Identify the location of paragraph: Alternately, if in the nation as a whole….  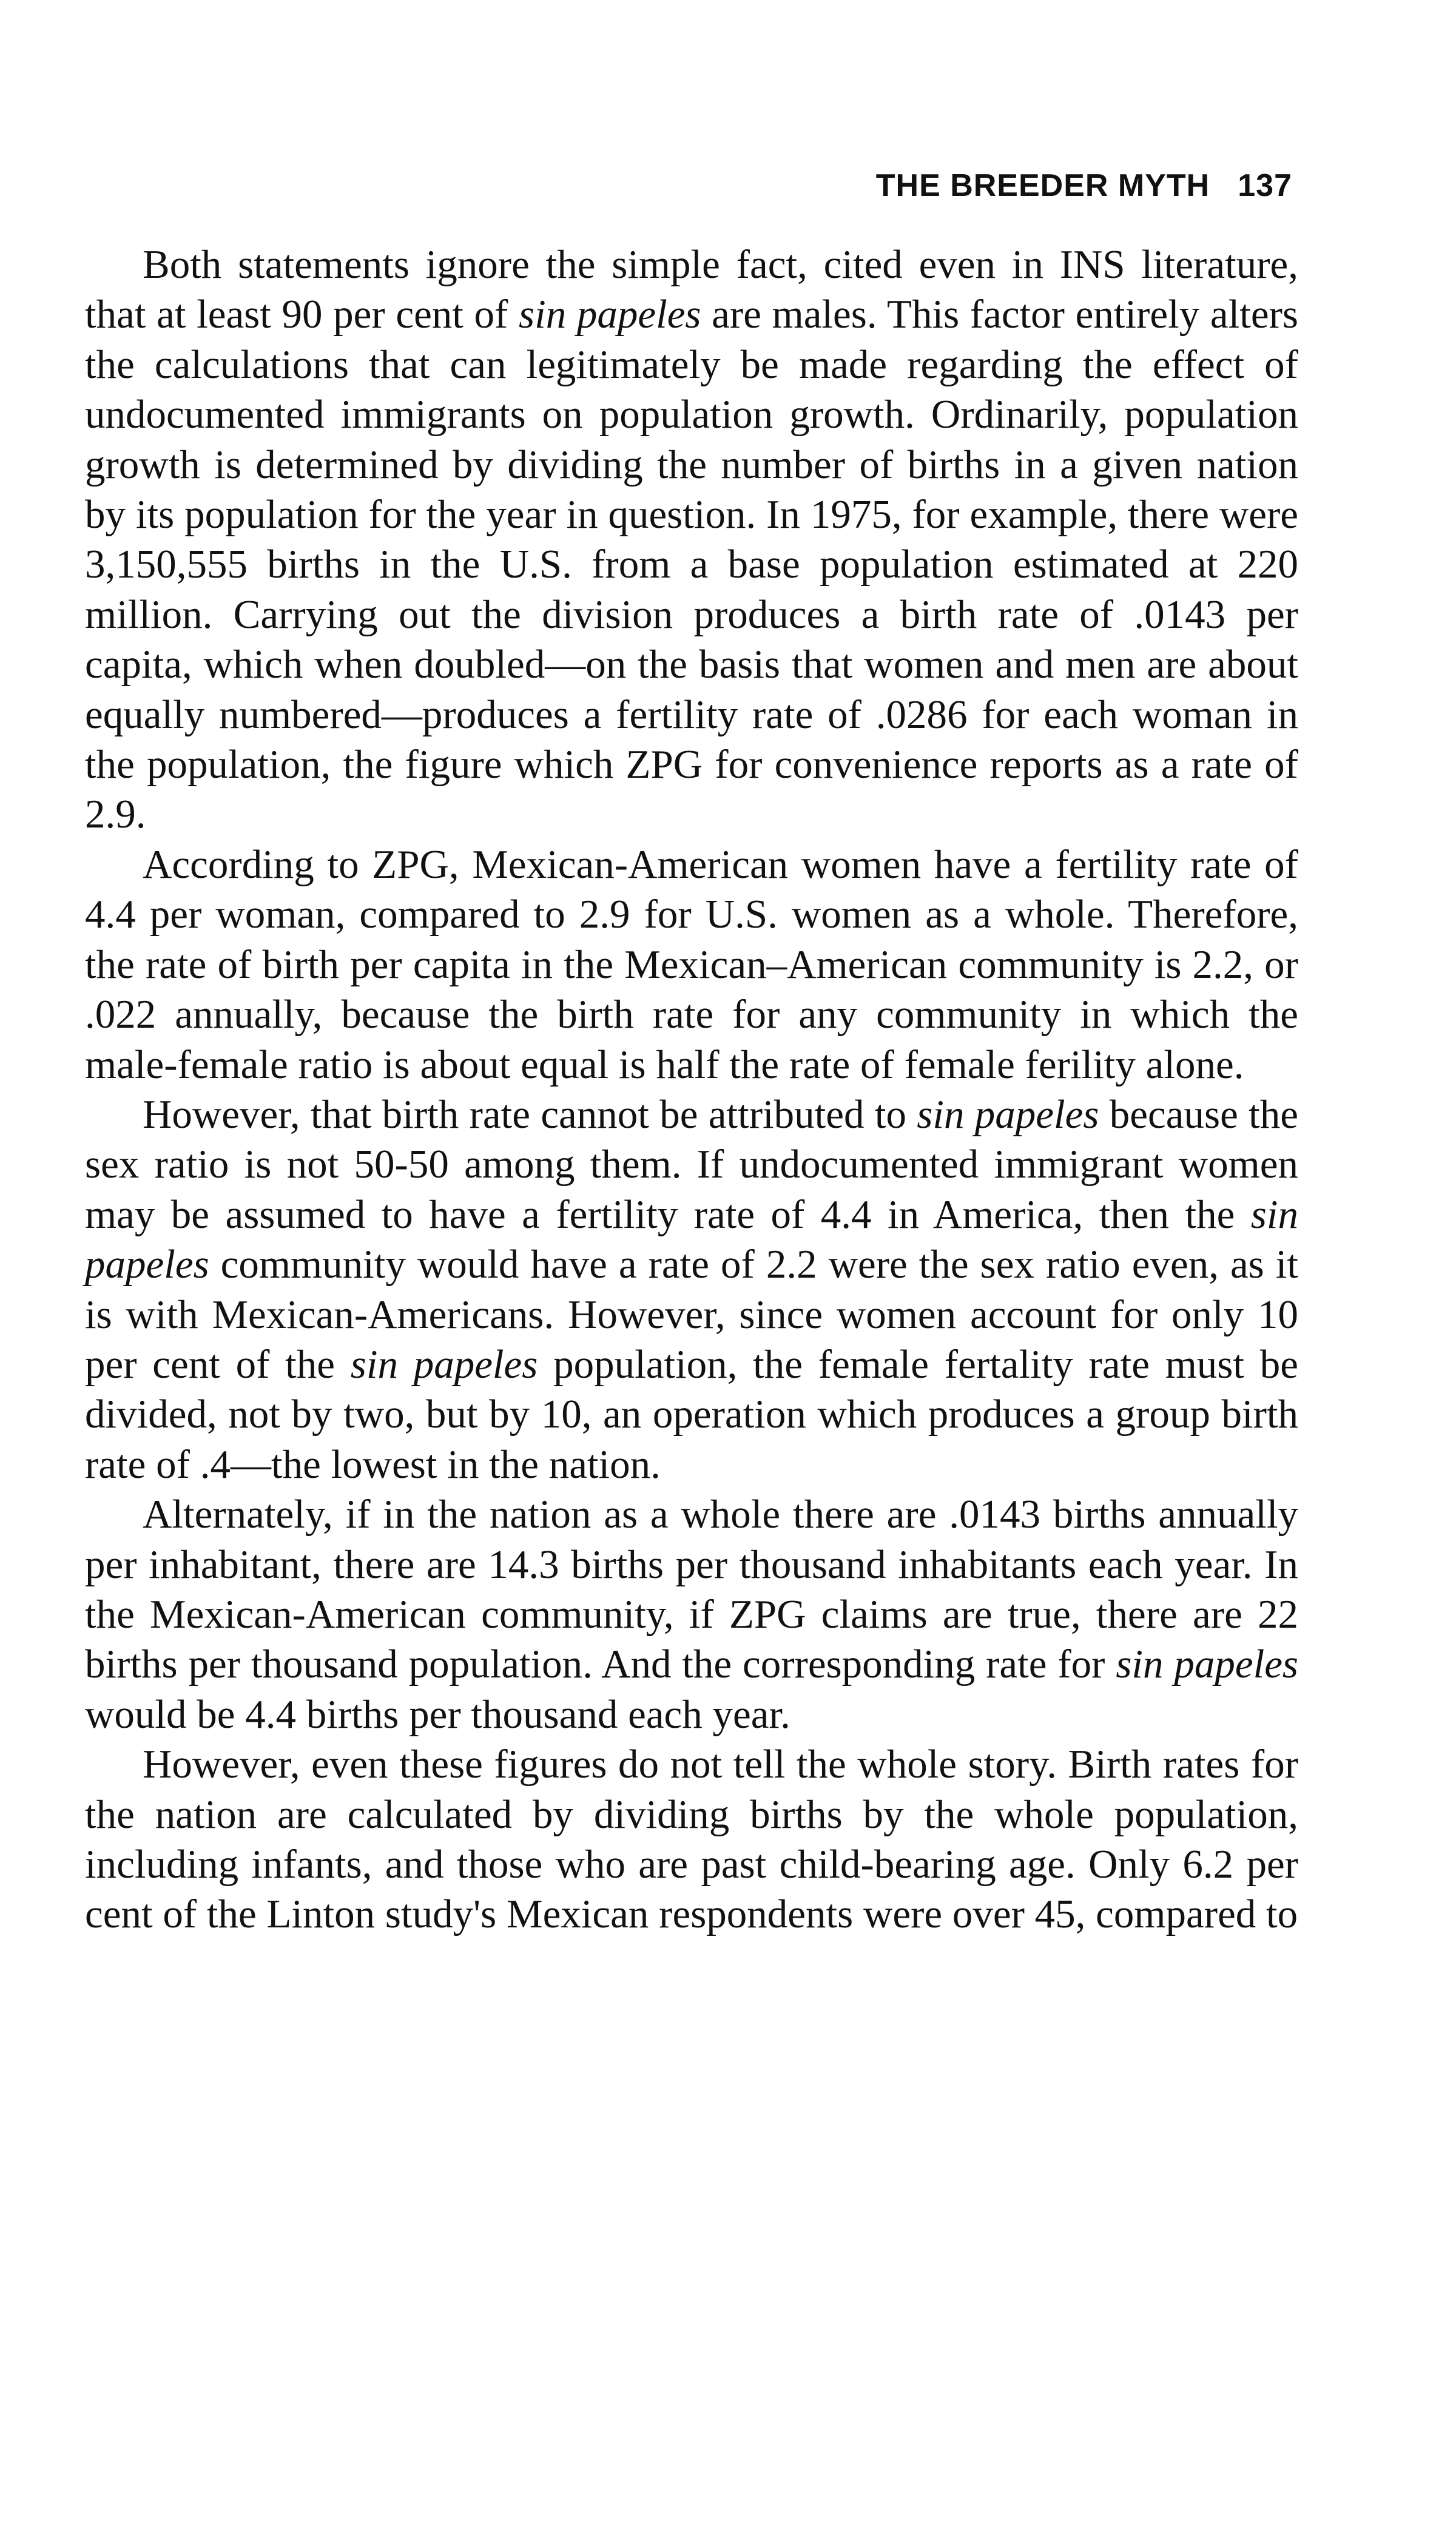
(691, 1614).